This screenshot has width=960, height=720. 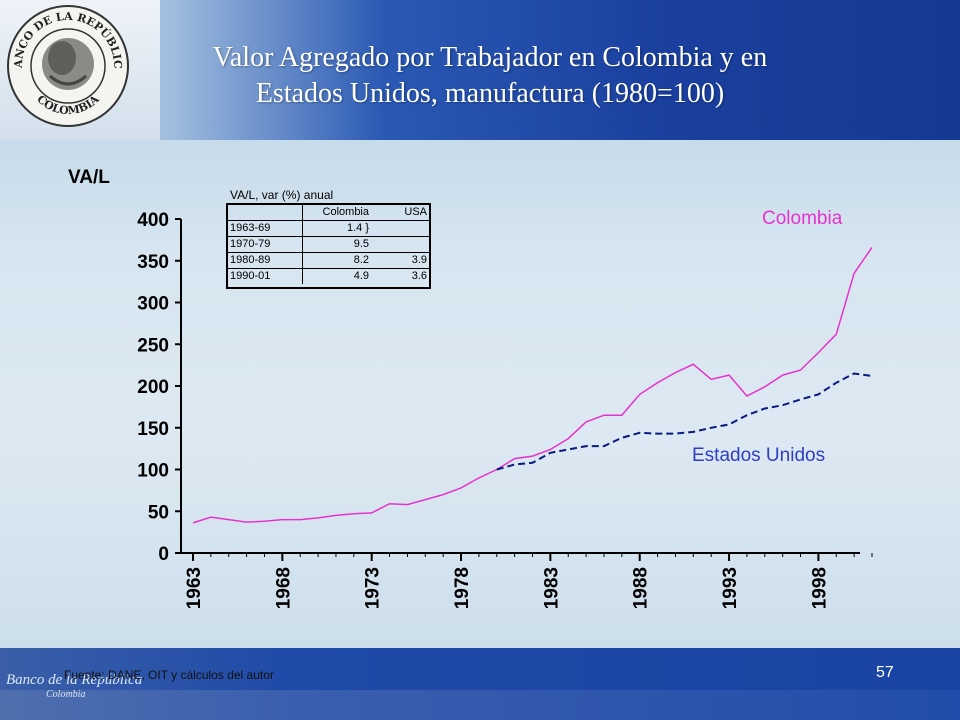 I want to click on inset-cell: 9.5, so click(x=342, y=244).